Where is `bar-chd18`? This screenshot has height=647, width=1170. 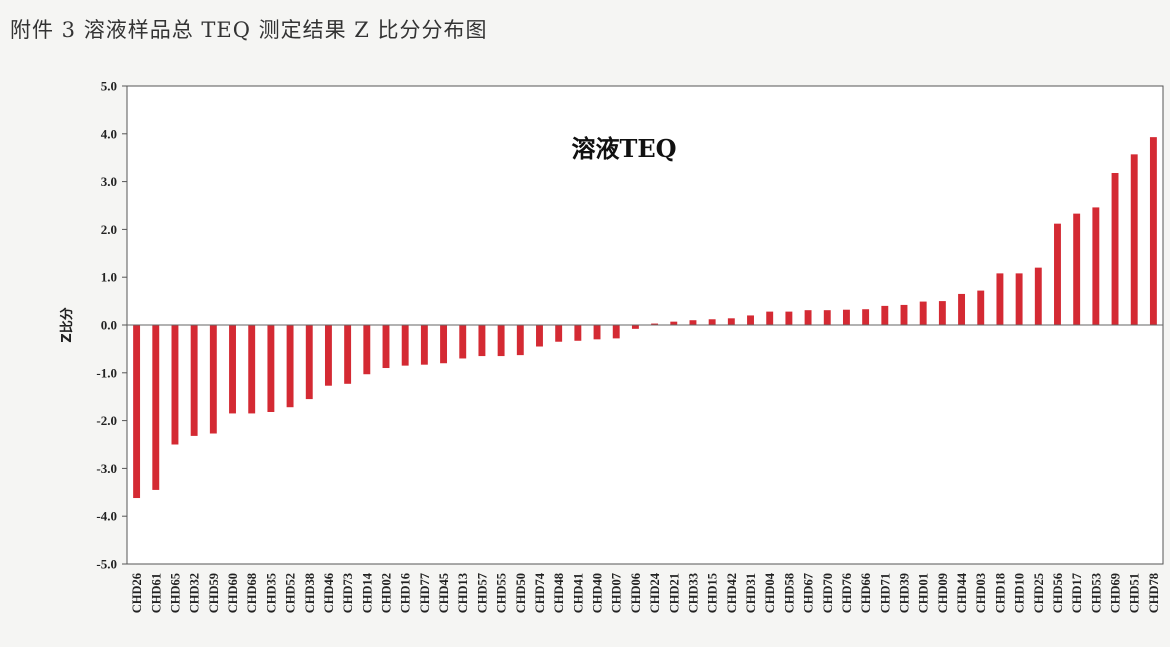
bar-chd18 is located at coordinates (1000, 299).